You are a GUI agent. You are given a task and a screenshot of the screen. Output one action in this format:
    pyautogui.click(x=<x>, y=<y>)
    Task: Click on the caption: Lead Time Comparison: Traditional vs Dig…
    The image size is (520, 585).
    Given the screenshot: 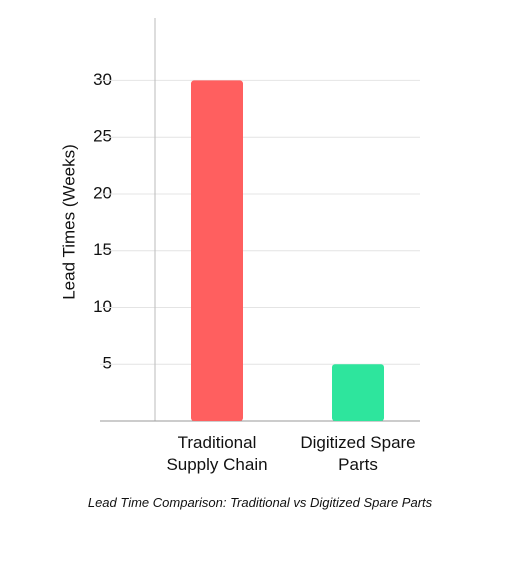 What is the action you would take?
    pyautogui.click(x=260, y=502)
    